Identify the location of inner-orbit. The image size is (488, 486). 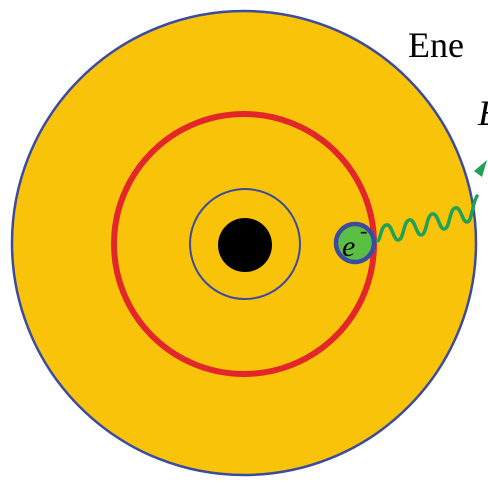
(245, 244).